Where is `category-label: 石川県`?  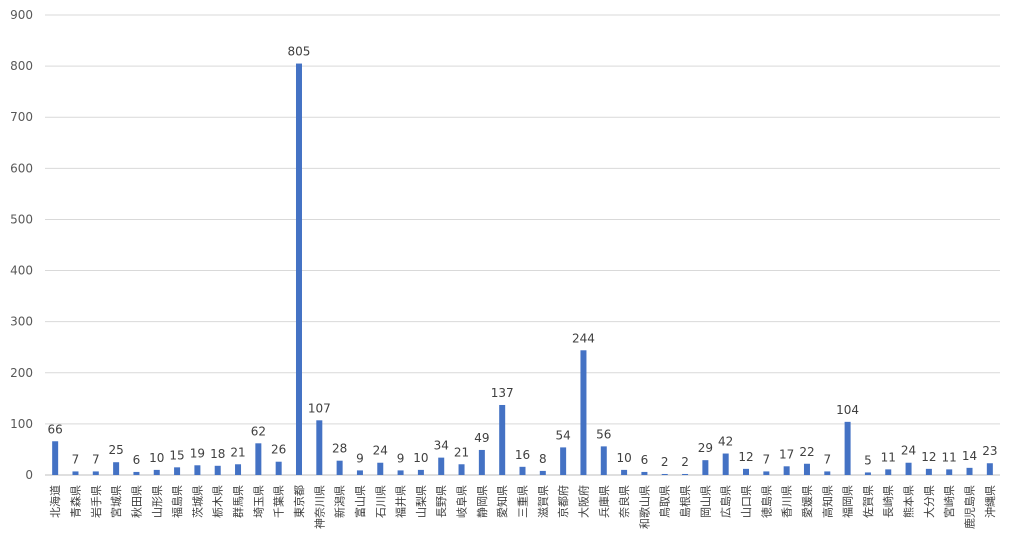
category-label: 石川県 is located at coordinates (380, 501).